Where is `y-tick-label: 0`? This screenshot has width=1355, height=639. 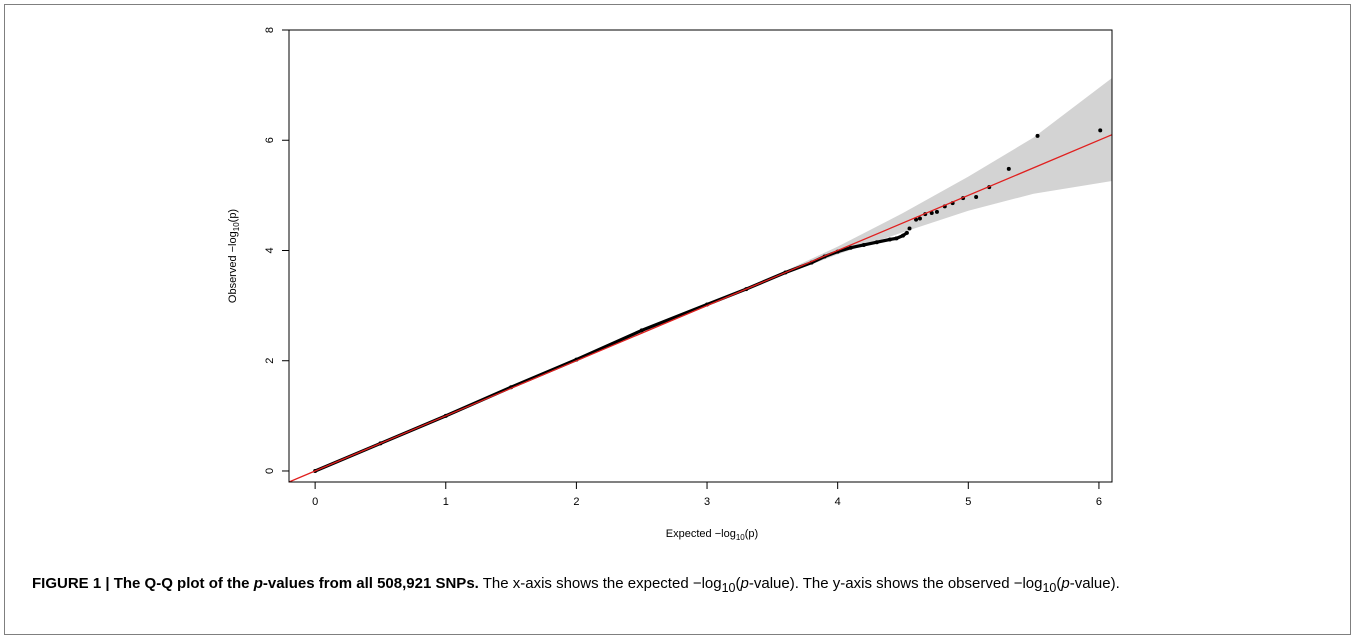 y-tick-label: 0 is located at coordinates (270, 471).